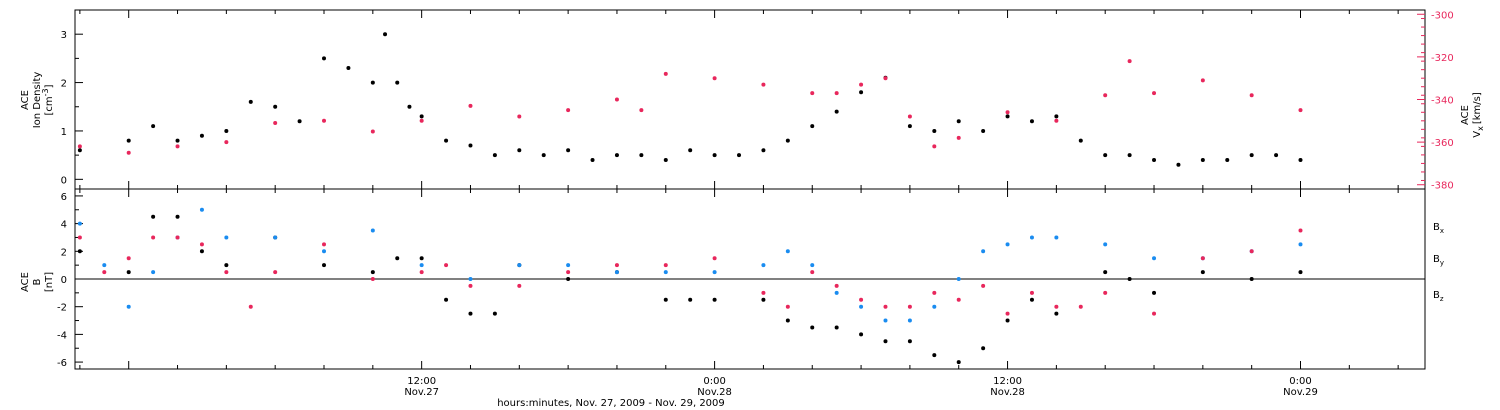 The width and height of the screenshot is (1500, 410). I want to click on density-tick-label: 1, so click(64, 132).